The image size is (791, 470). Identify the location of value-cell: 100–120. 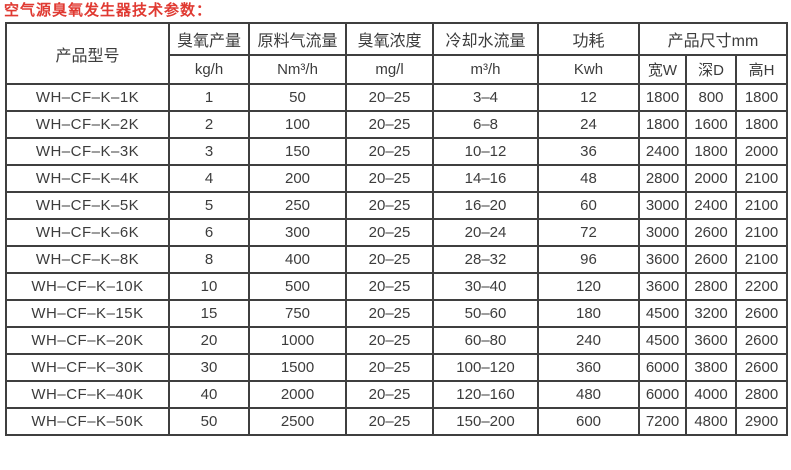
(485, 367).